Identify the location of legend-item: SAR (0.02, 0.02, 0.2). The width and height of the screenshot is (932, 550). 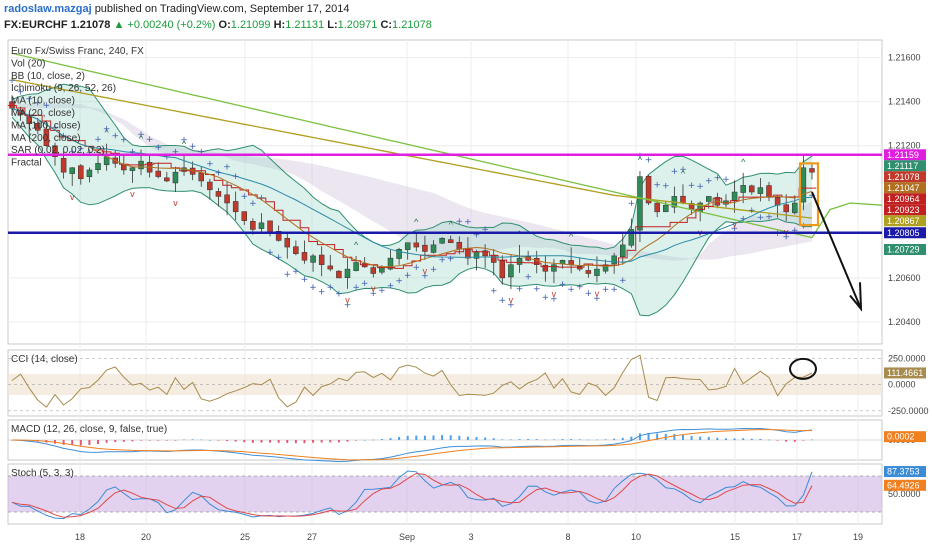
(58, 150).